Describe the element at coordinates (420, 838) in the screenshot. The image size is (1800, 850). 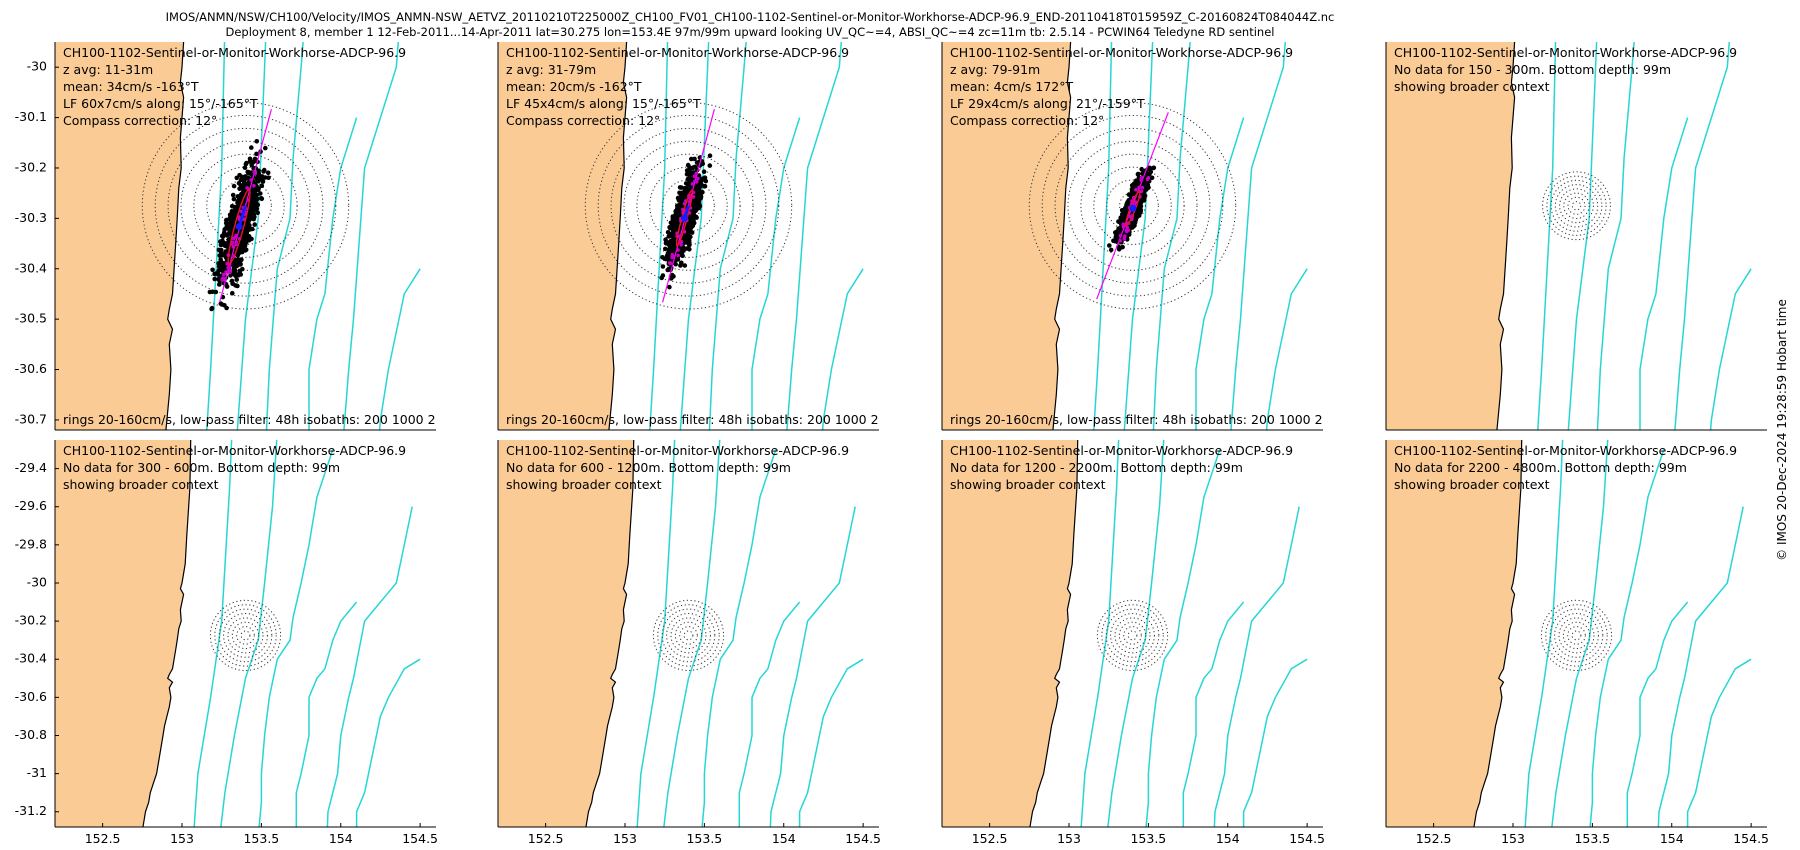
I see `panel-bottom-1-xtick-label: 154.5` at that location.